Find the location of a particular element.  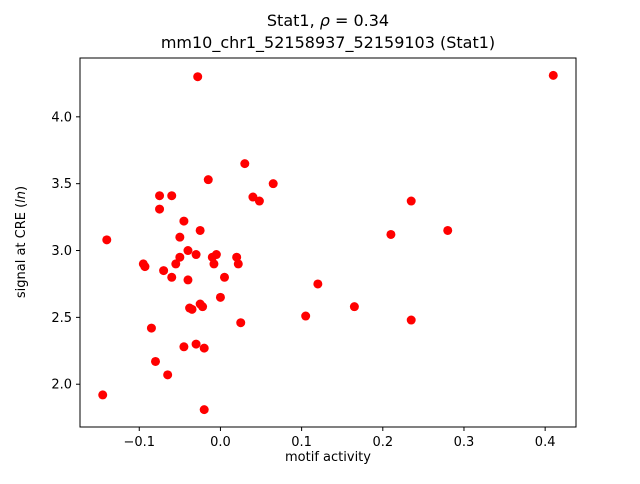

y-axis-ticks: 2.0 2.5 3.0 3.5 4.0 is located at coordinates (65, 251).